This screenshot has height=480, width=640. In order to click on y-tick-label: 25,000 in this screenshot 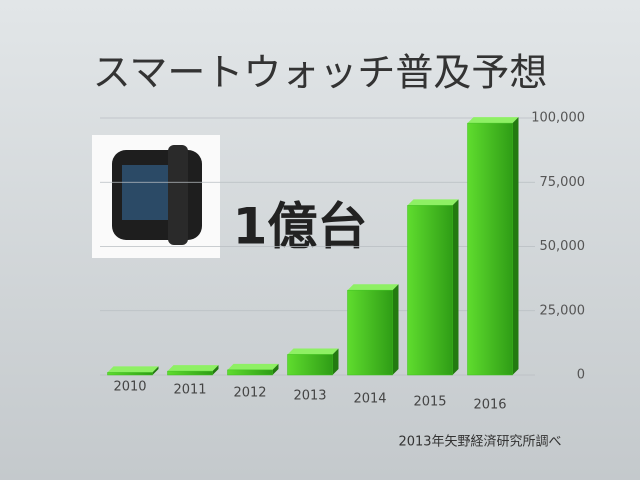, I will do `click(563, 310)`.